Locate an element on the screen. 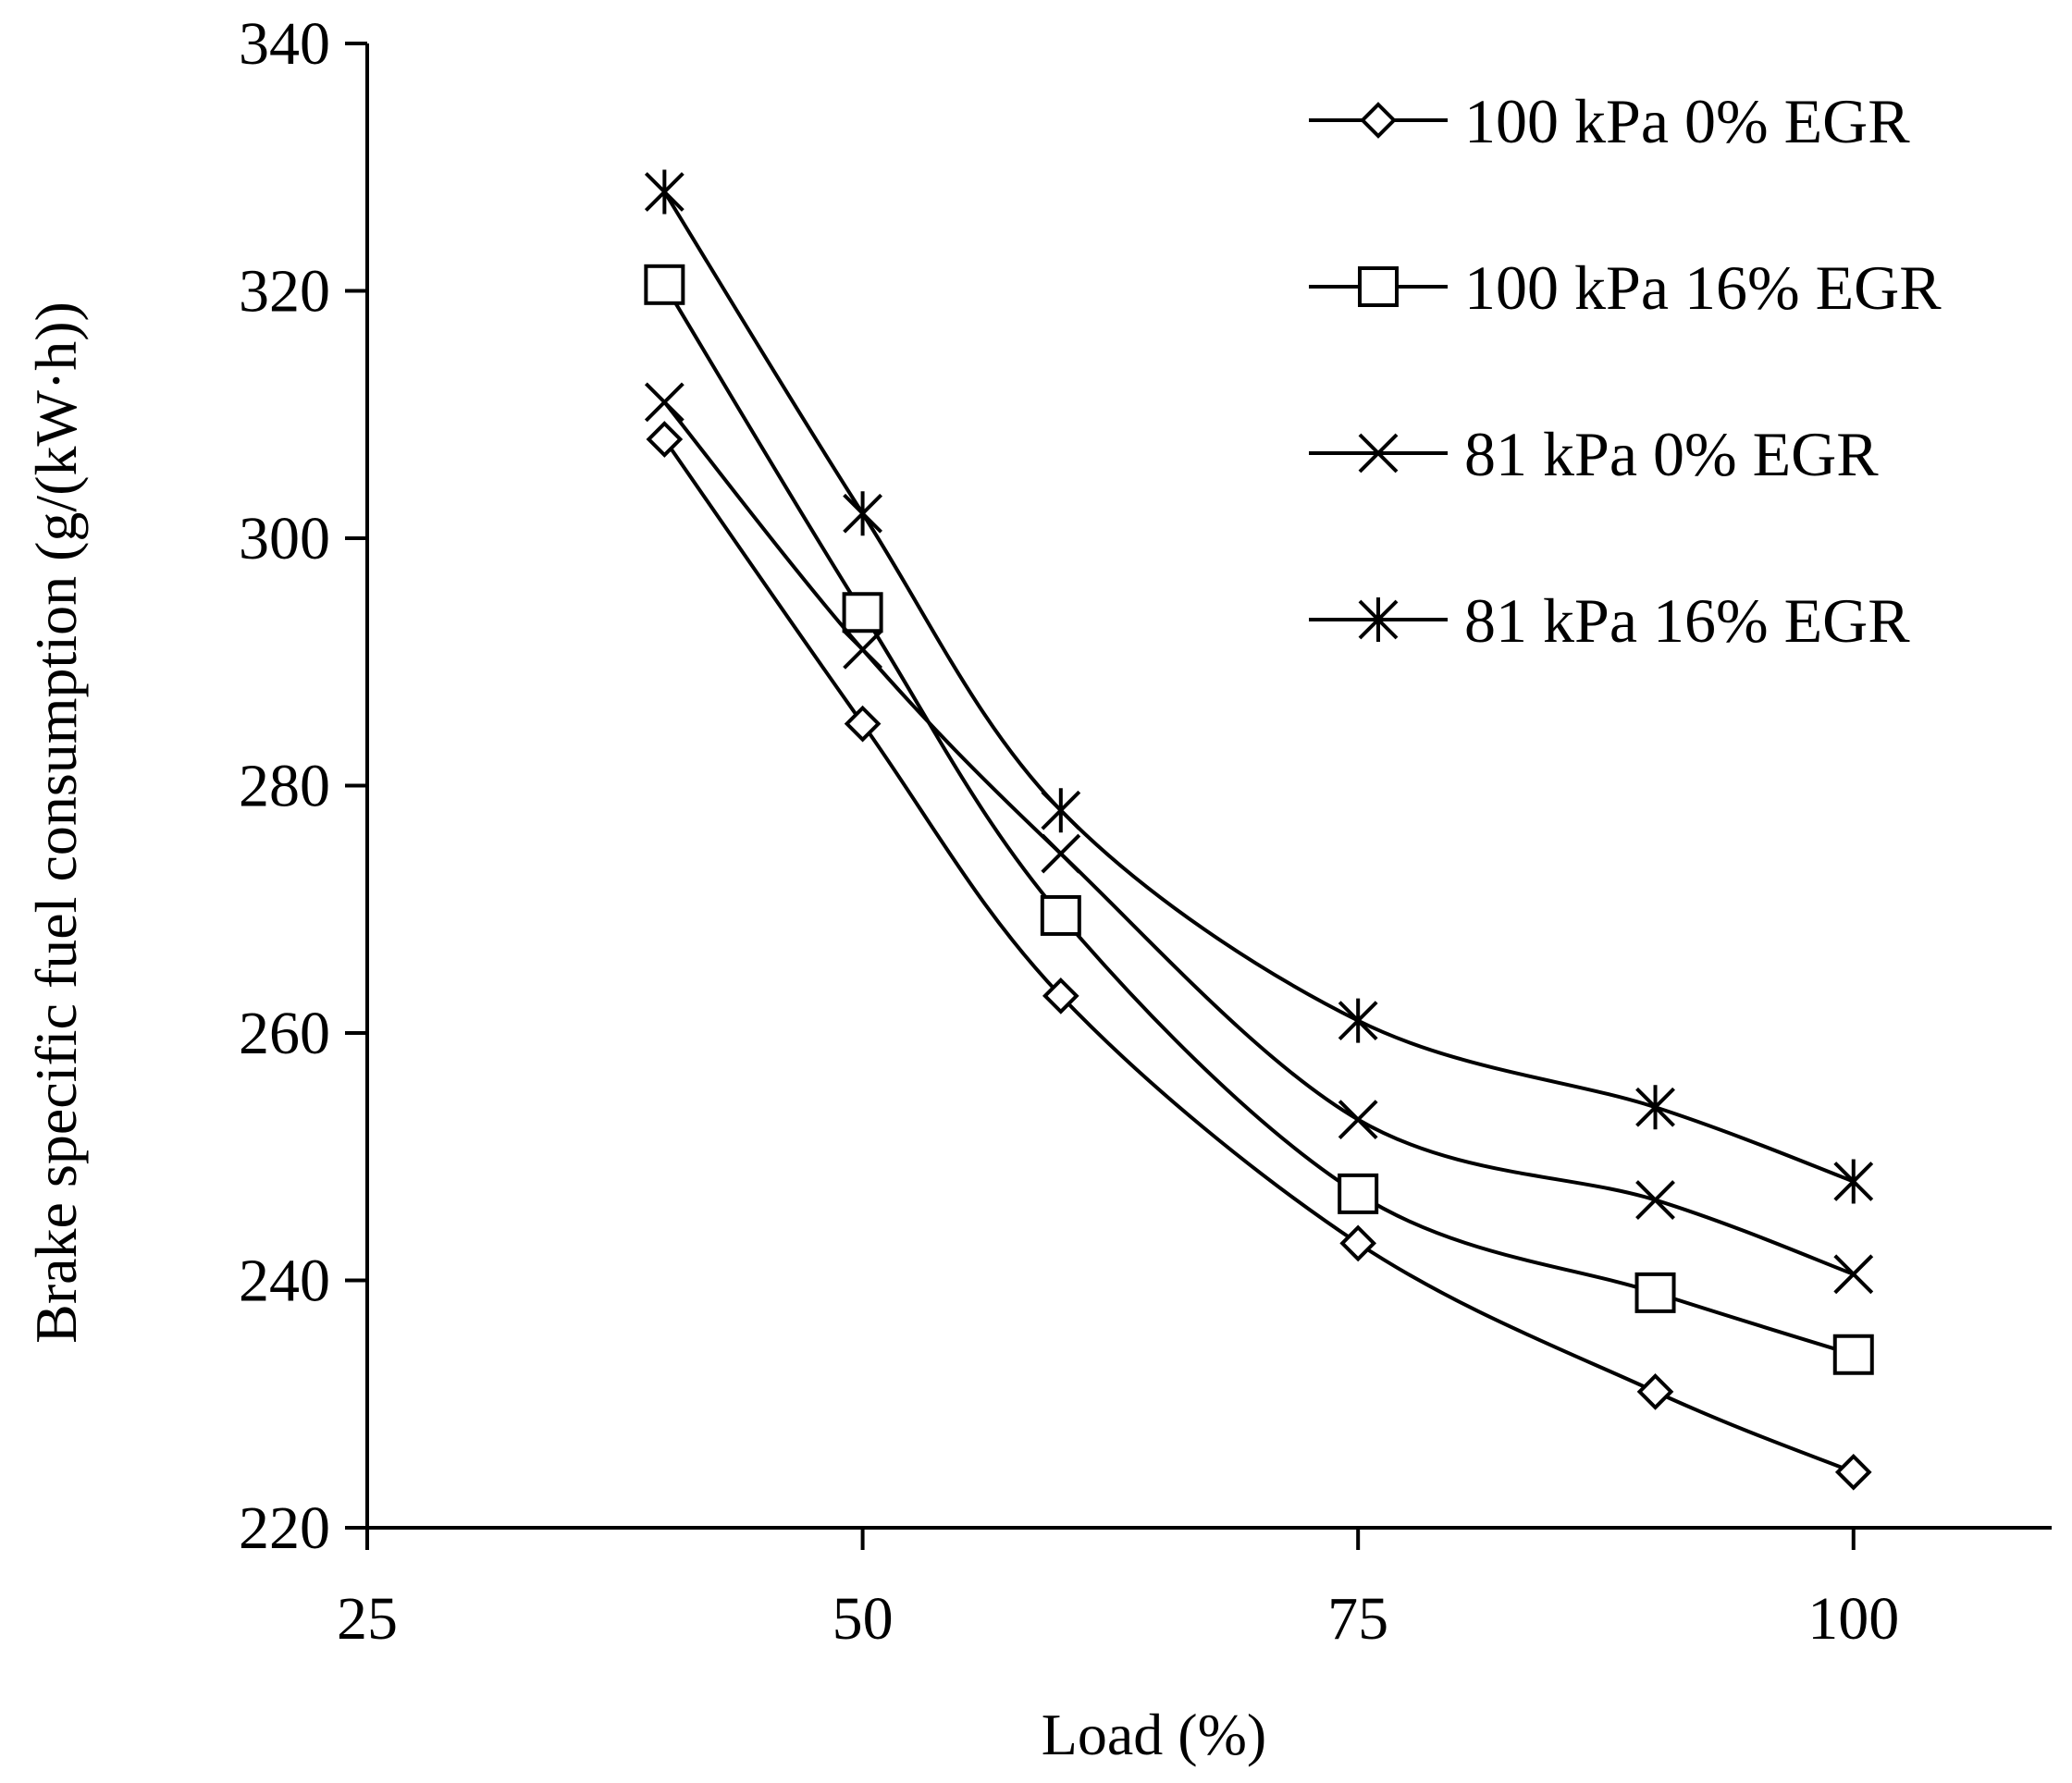  legend-label: 81 kPa 16% EGR is located at coordinates (1687, 620).